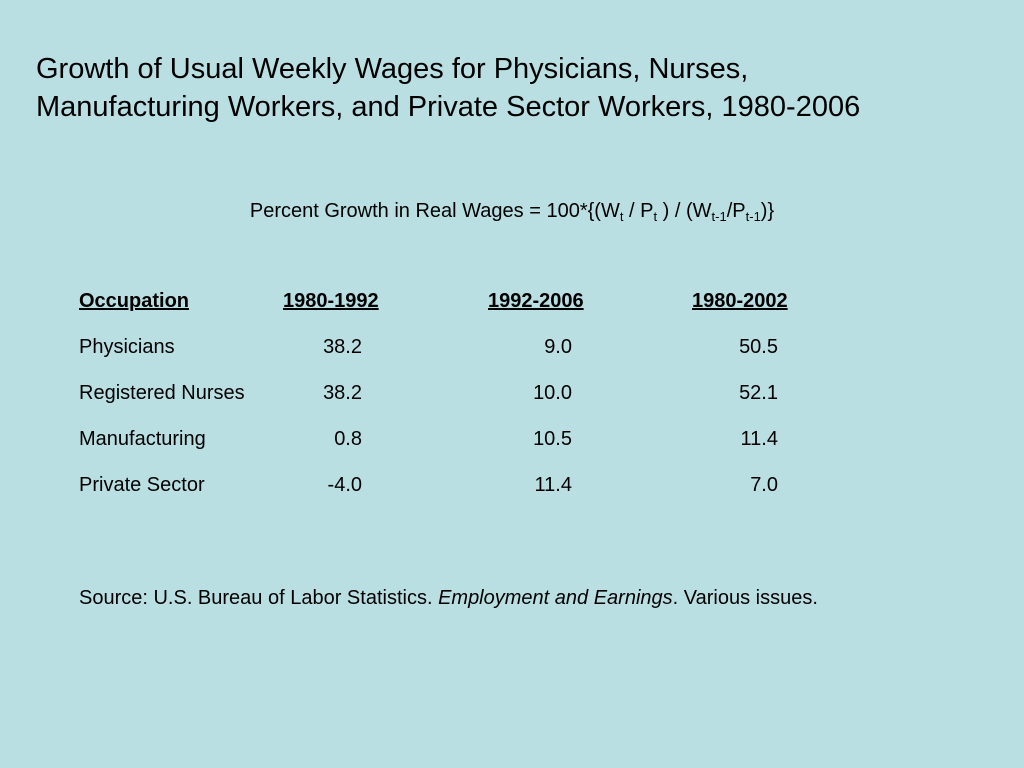 The height and width of the screenshot is (768, 1024). What do you see at coordinates (552, 393) in the screenshot?
I see `value-cell: 10.0` at bounding box center [552, 393].